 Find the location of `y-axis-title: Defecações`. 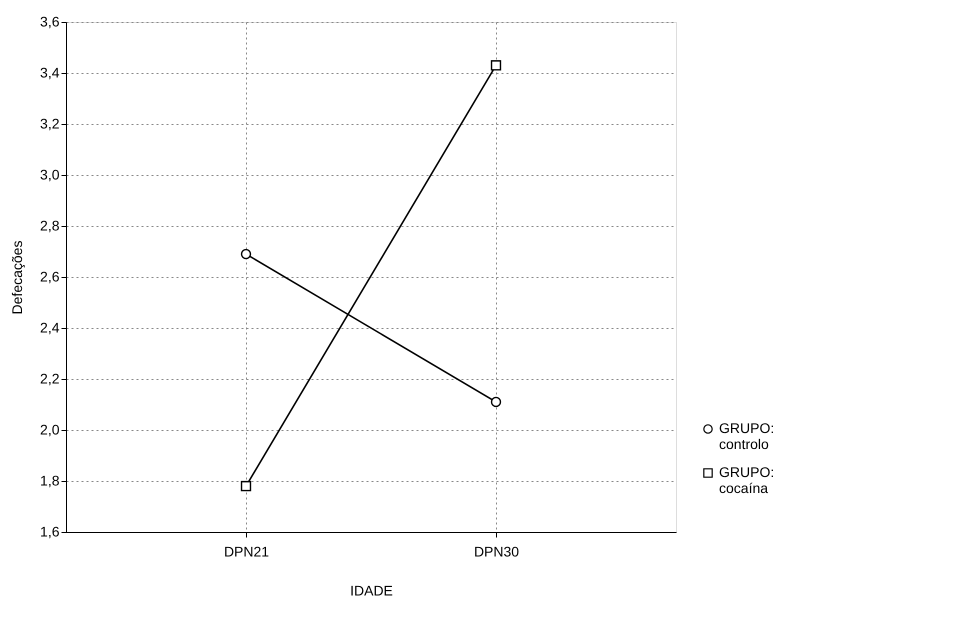

y-axis-title: Defecações is located at coordinates (17, 277).